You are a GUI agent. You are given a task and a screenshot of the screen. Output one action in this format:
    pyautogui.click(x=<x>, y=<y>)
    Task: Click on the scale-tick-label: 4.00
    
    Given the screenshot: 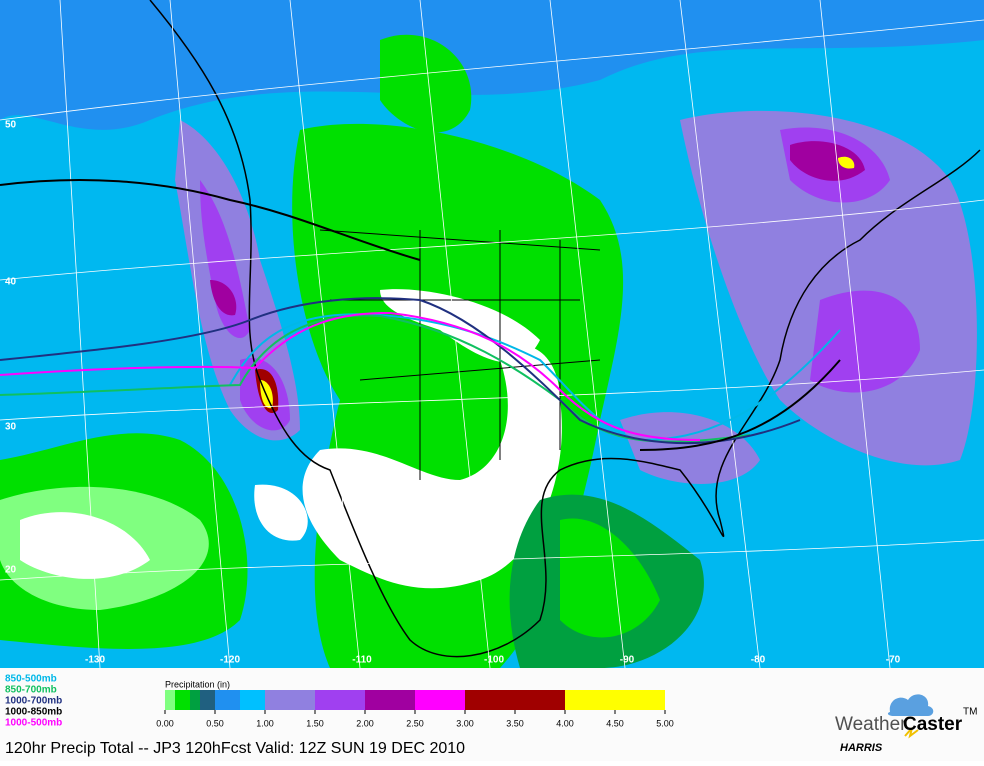 What is the action you would take?
    pyautogui.click(x=565, y=723)
    